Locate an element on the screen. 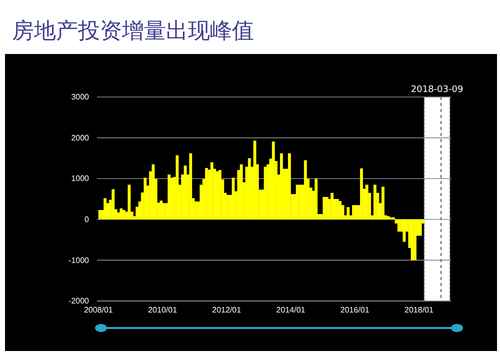  x-tick-label: 2012/01 is located at coordinates (227, 310).